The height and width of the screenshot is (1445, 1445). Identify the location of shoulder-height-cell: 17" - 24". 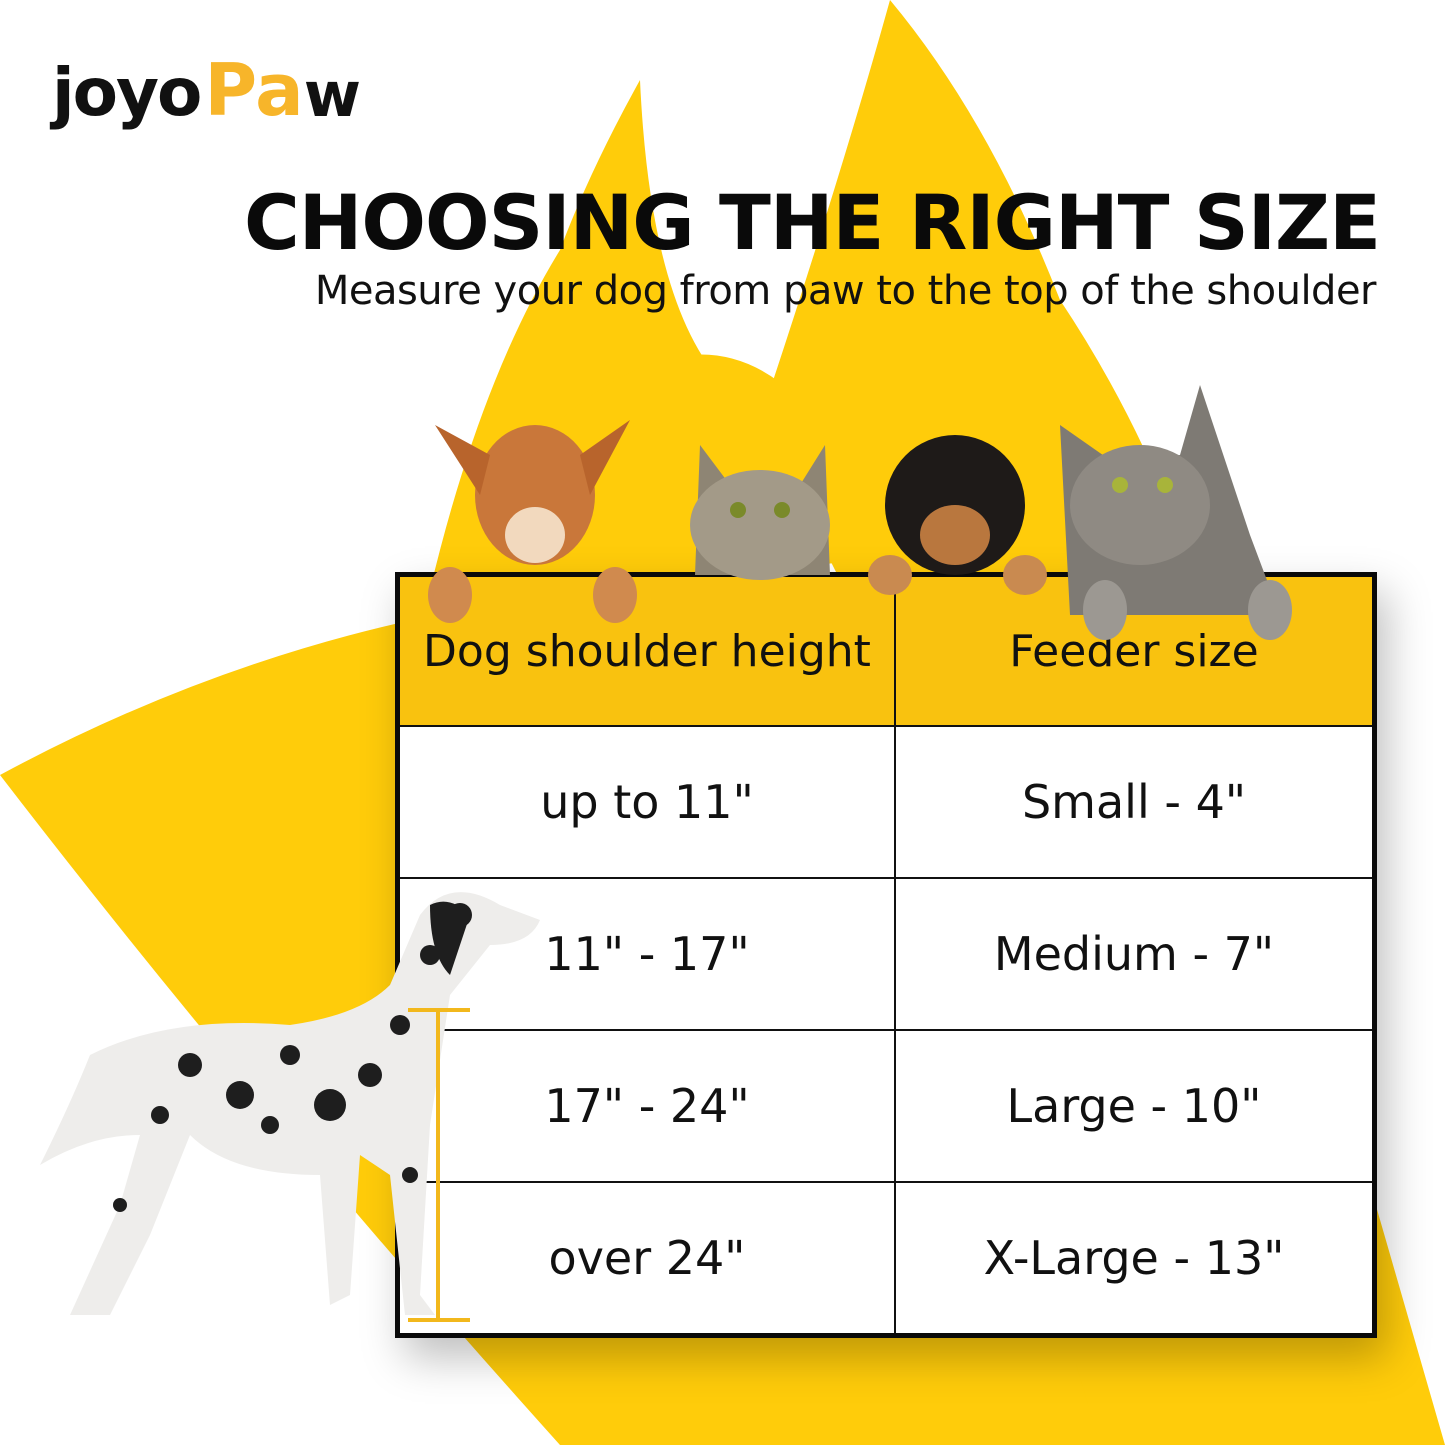
(648, 1106).